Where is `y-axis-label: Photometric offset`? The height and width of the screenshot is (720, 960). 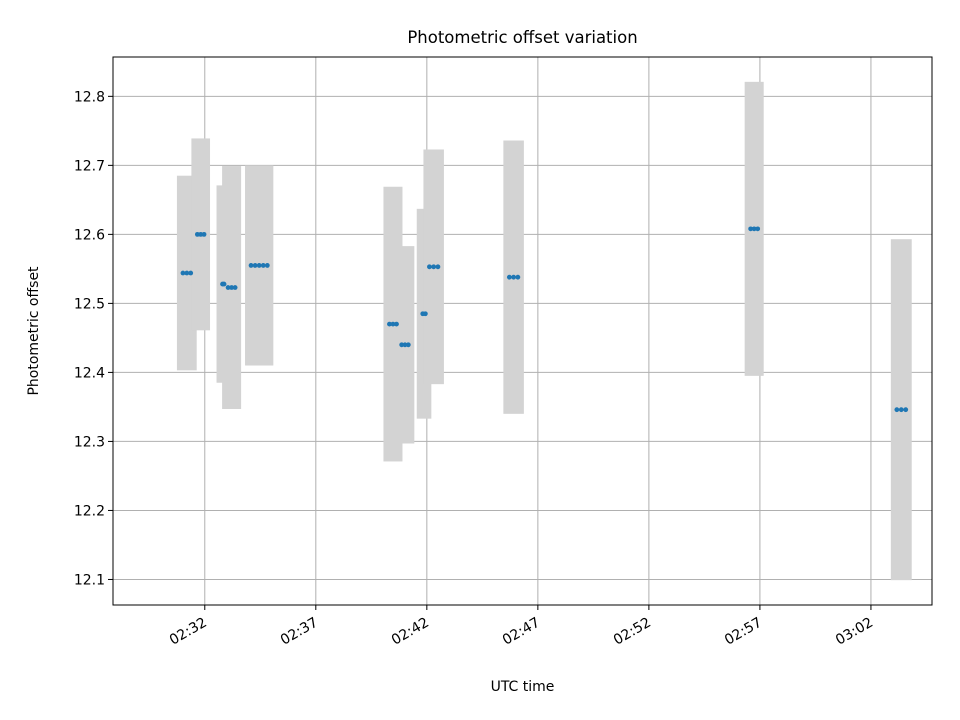
y-axis-label: Photometric offset is located at coordinates (34, 331).